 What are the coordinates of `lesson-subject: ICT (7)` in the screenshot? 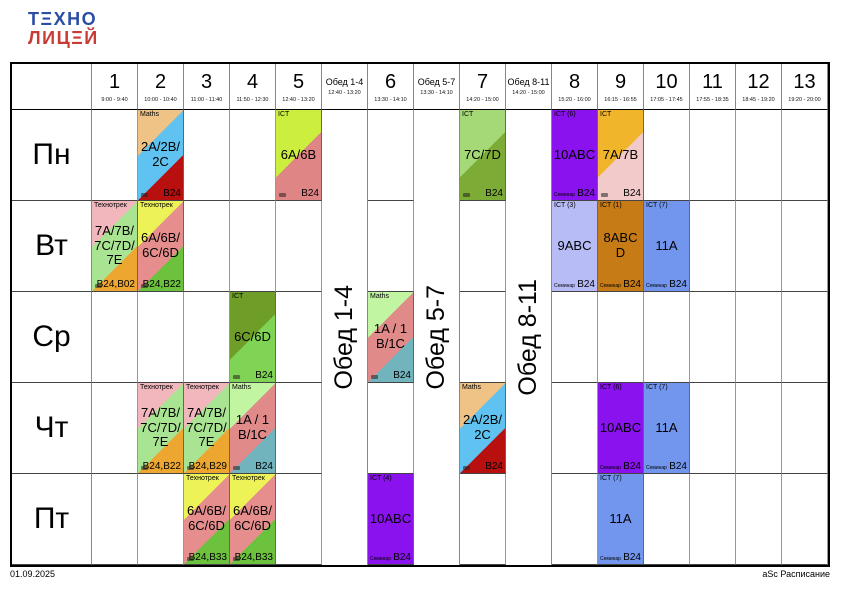 It's located at (611, 478).